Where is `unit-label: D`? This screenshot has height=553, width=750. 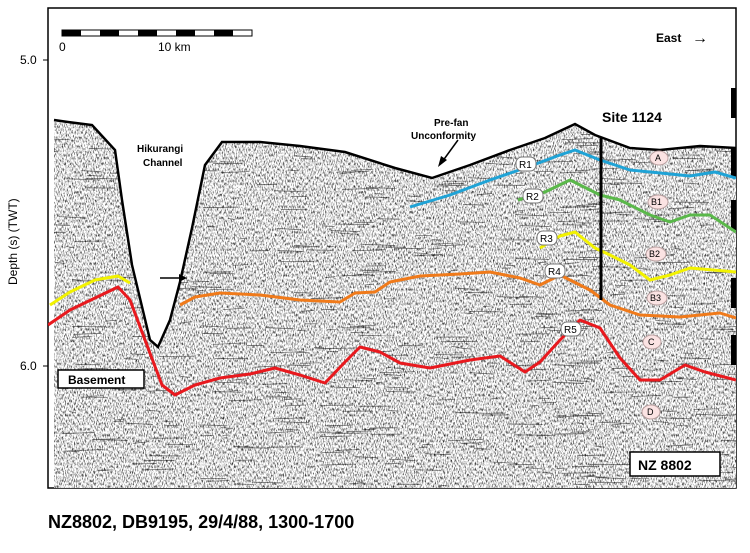
unit-label: D is located at coordinates (650, 412).